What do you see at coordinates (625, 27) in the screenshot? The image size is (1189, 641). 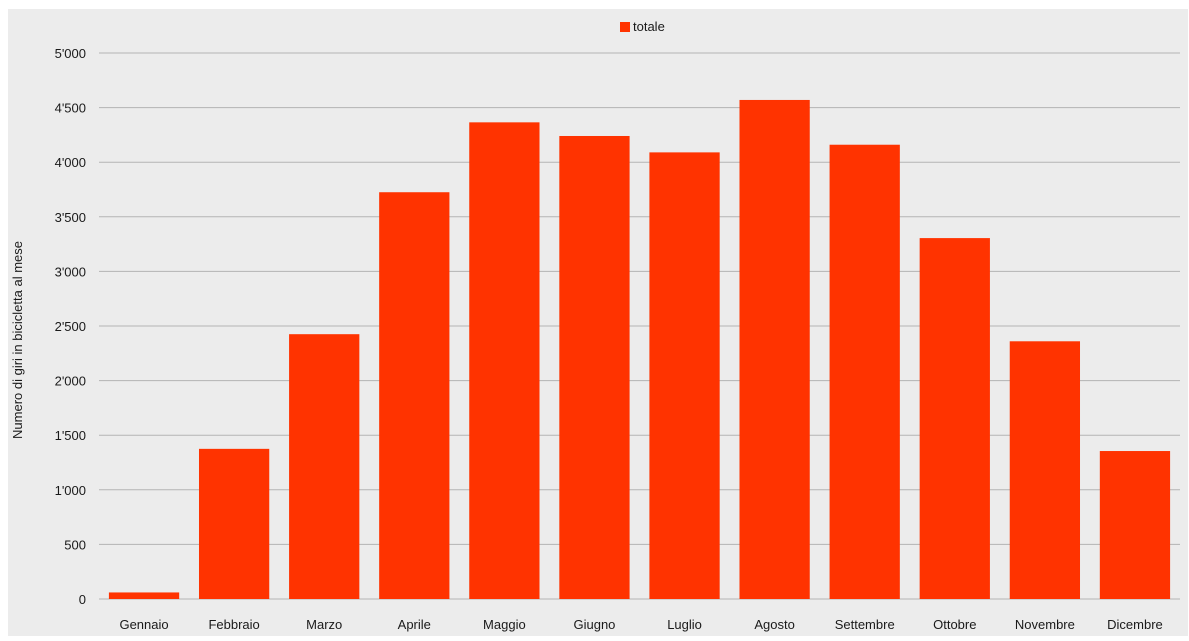 I see `legend-swatch` at bounding box center [625, 27].